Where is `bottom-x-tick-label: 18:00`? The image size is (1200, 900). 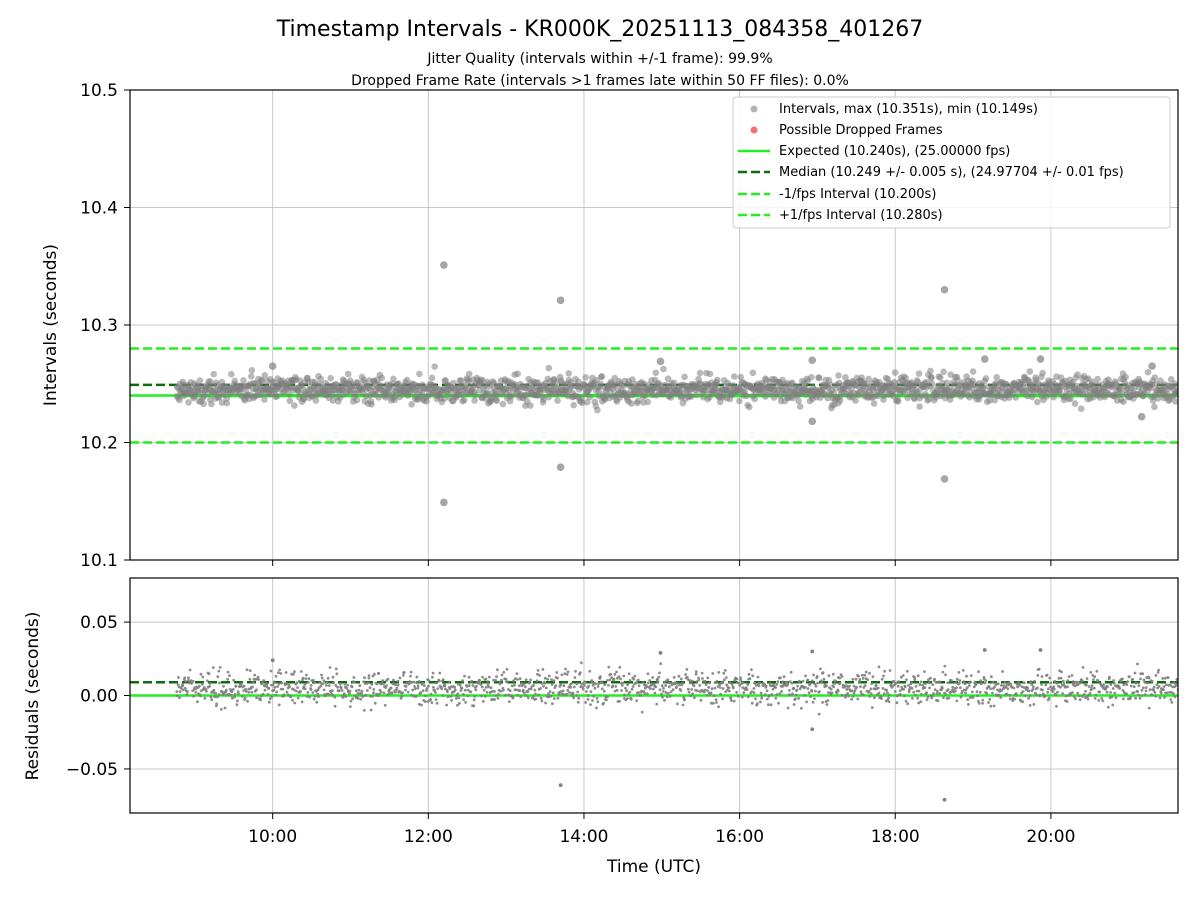 bottom-x-tick-label: 18:00 is located at coordinates (895, 837).